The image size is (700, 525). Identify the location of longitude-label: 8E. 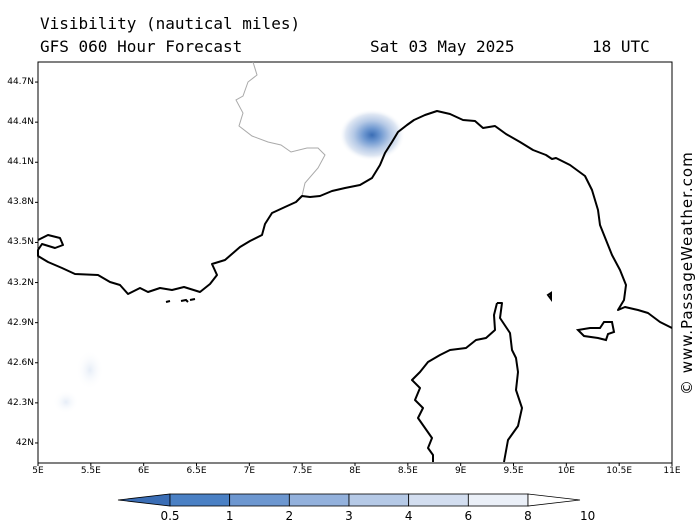
(355, 471).